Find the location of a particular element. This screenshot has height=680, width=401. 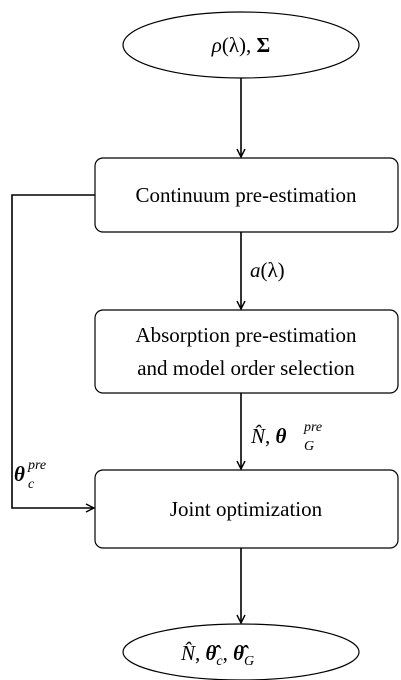

box-label: Absorption pre-estimation is located at coordinates (246, 335).